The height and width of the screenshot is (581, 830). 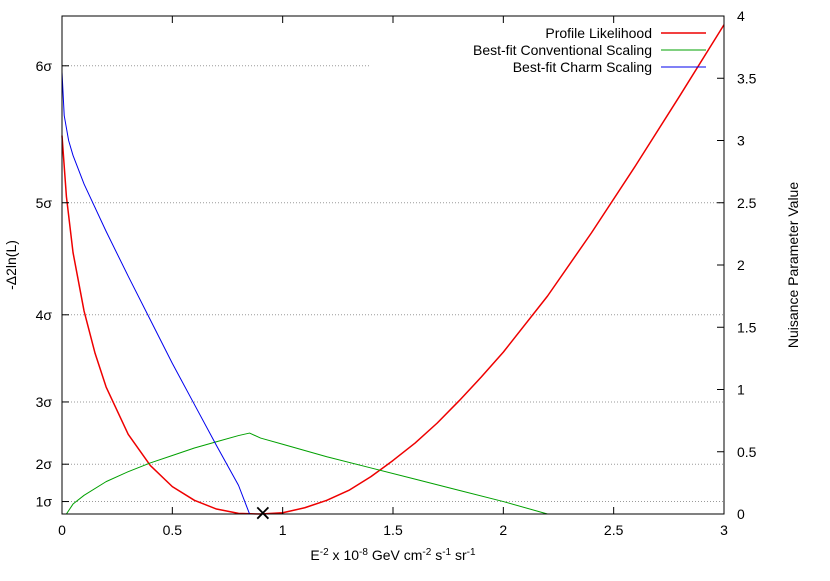 What do you see at coordinates (393, 530) in the screenshot?
I see `x-tick-label: 1.5` at bounding box center [393, 530].